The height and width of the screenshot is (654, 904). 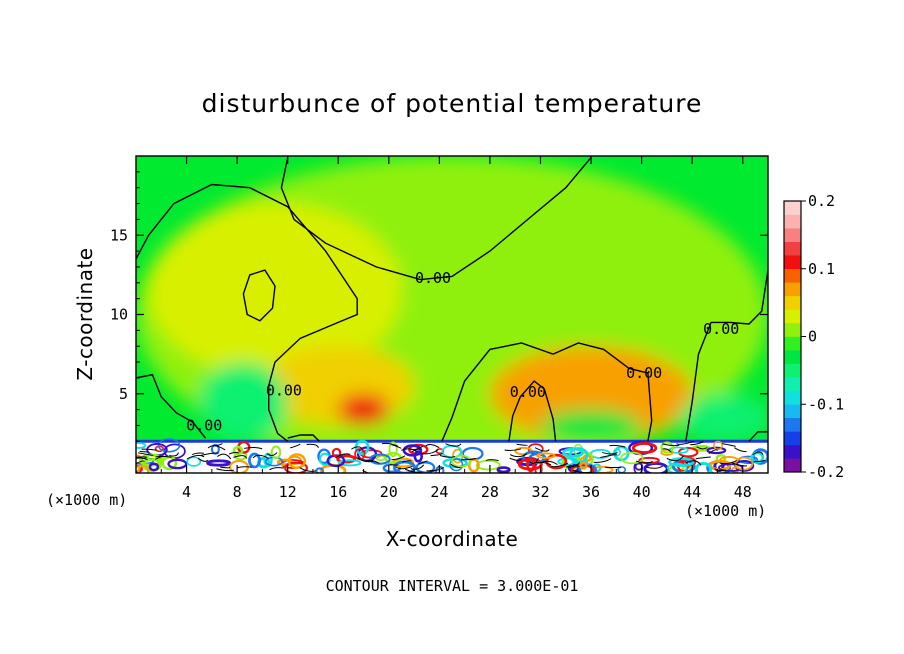 What do you see at coordinates (119, 315) in the screenshot?
I see `y-tick-label: 10` at bounding box center [119, 315].